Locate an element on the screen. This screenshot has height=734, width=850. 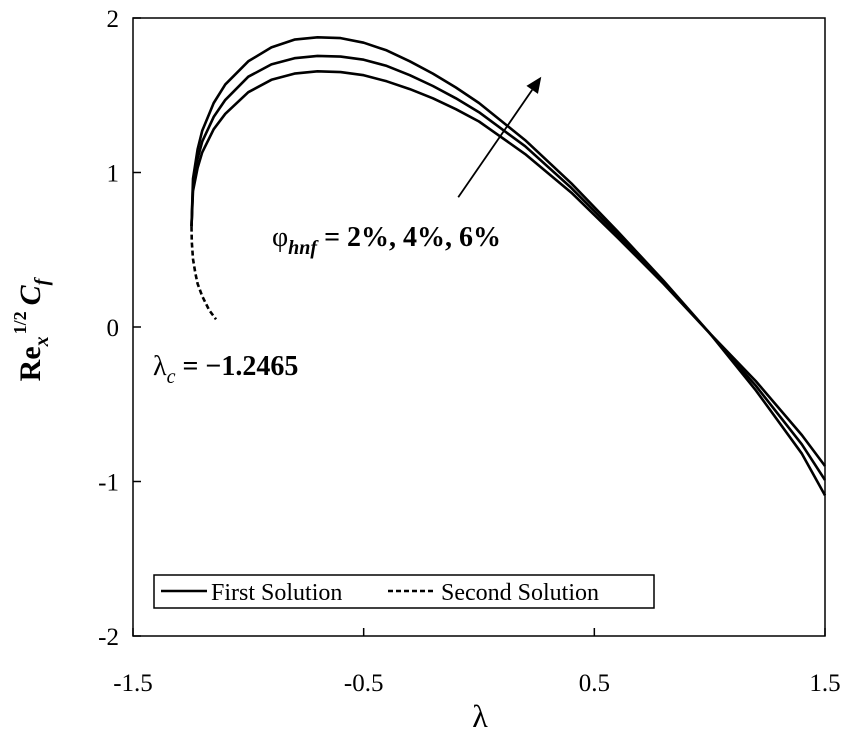
y-axis-title: Rex1/2Cf is located at coordinates (31, 328).